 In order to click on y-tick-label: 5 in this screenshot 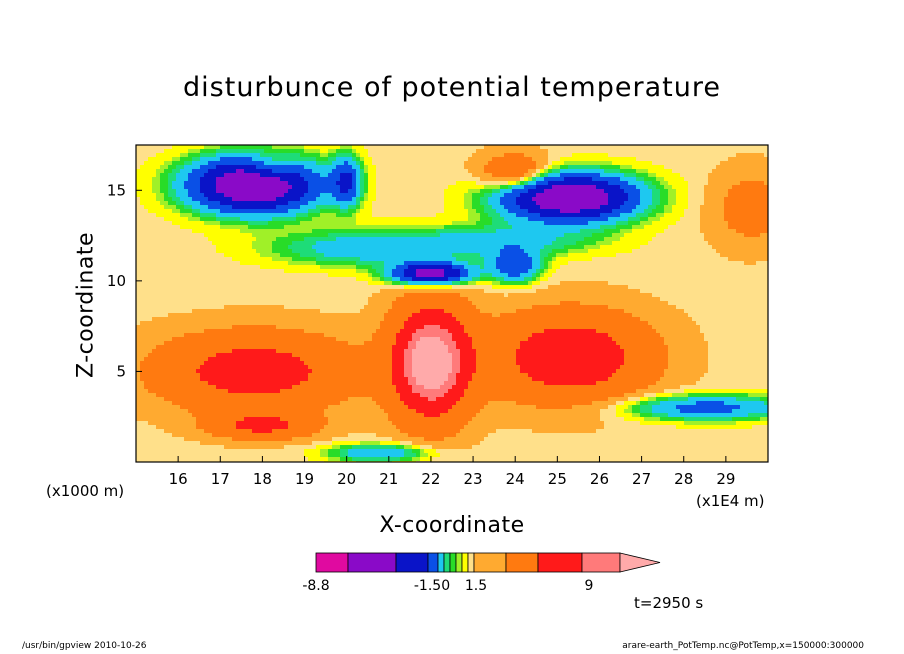, I will do `click(121, 371)`.